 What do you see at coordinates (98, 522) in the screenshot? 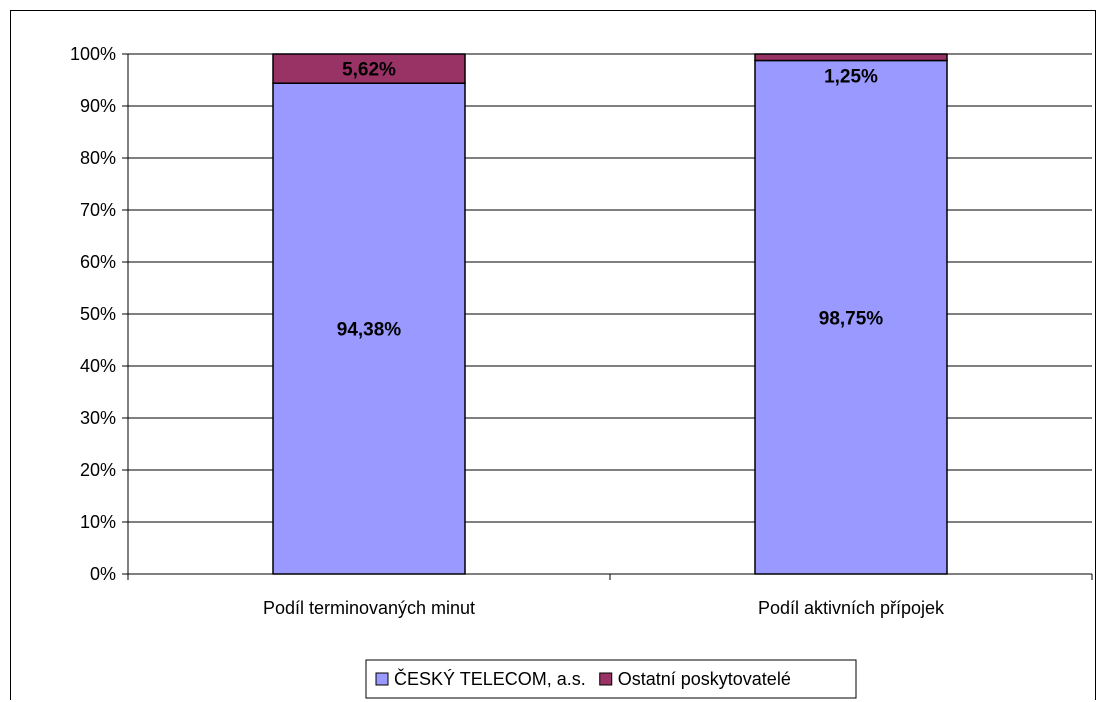
I see `y-tick-label: 10%` at bounding box center [98, 522].